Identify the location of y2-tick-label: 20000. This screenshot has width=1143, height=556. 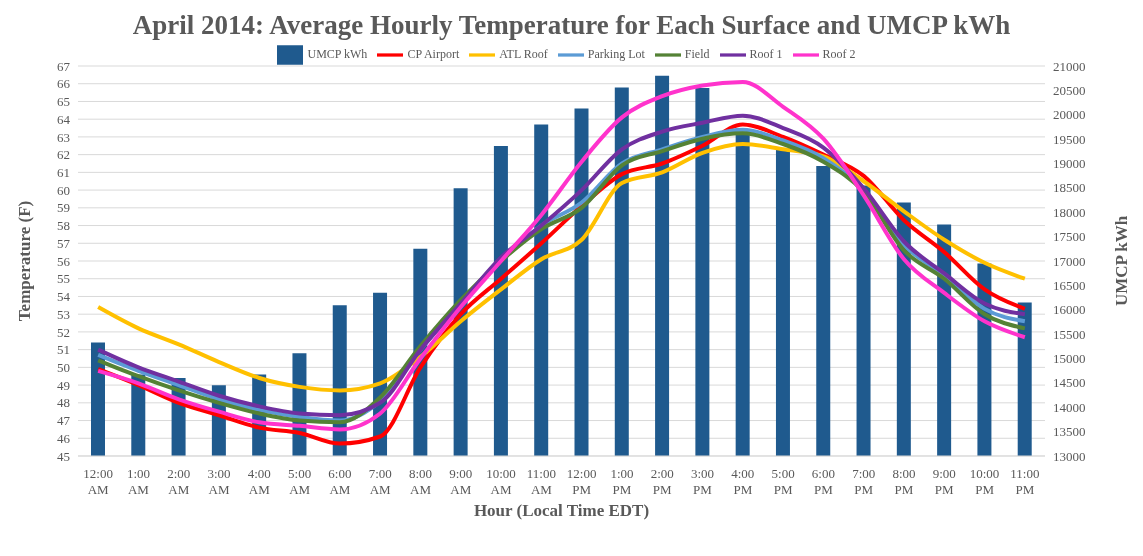
(1069, 115).